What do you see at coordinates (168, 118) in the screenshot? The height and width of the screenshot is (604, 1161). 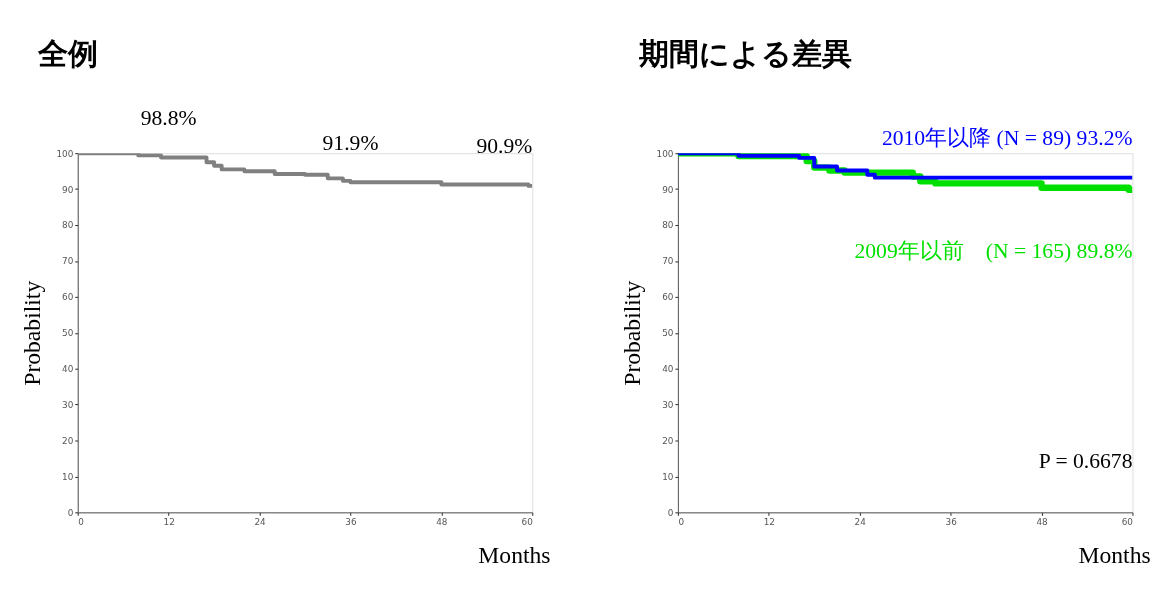 I see `annotation: 98.8%` at bounding box center [168, 118].